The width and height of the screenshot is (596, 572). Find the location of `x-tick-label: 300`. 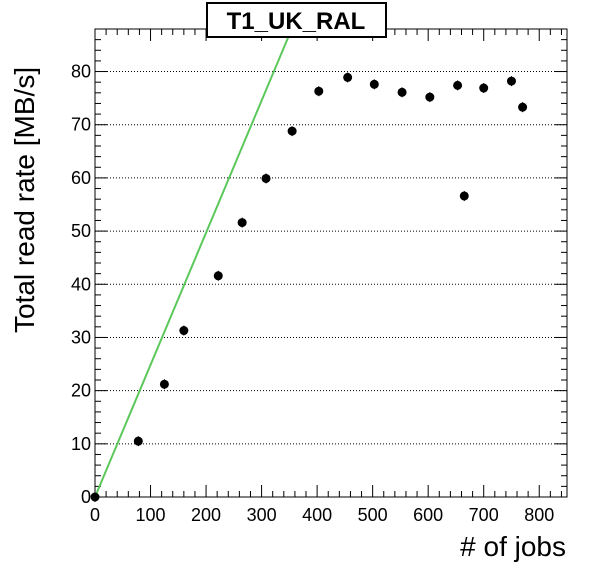

x-tick-label: 300 is located at coordinates (262, 515).